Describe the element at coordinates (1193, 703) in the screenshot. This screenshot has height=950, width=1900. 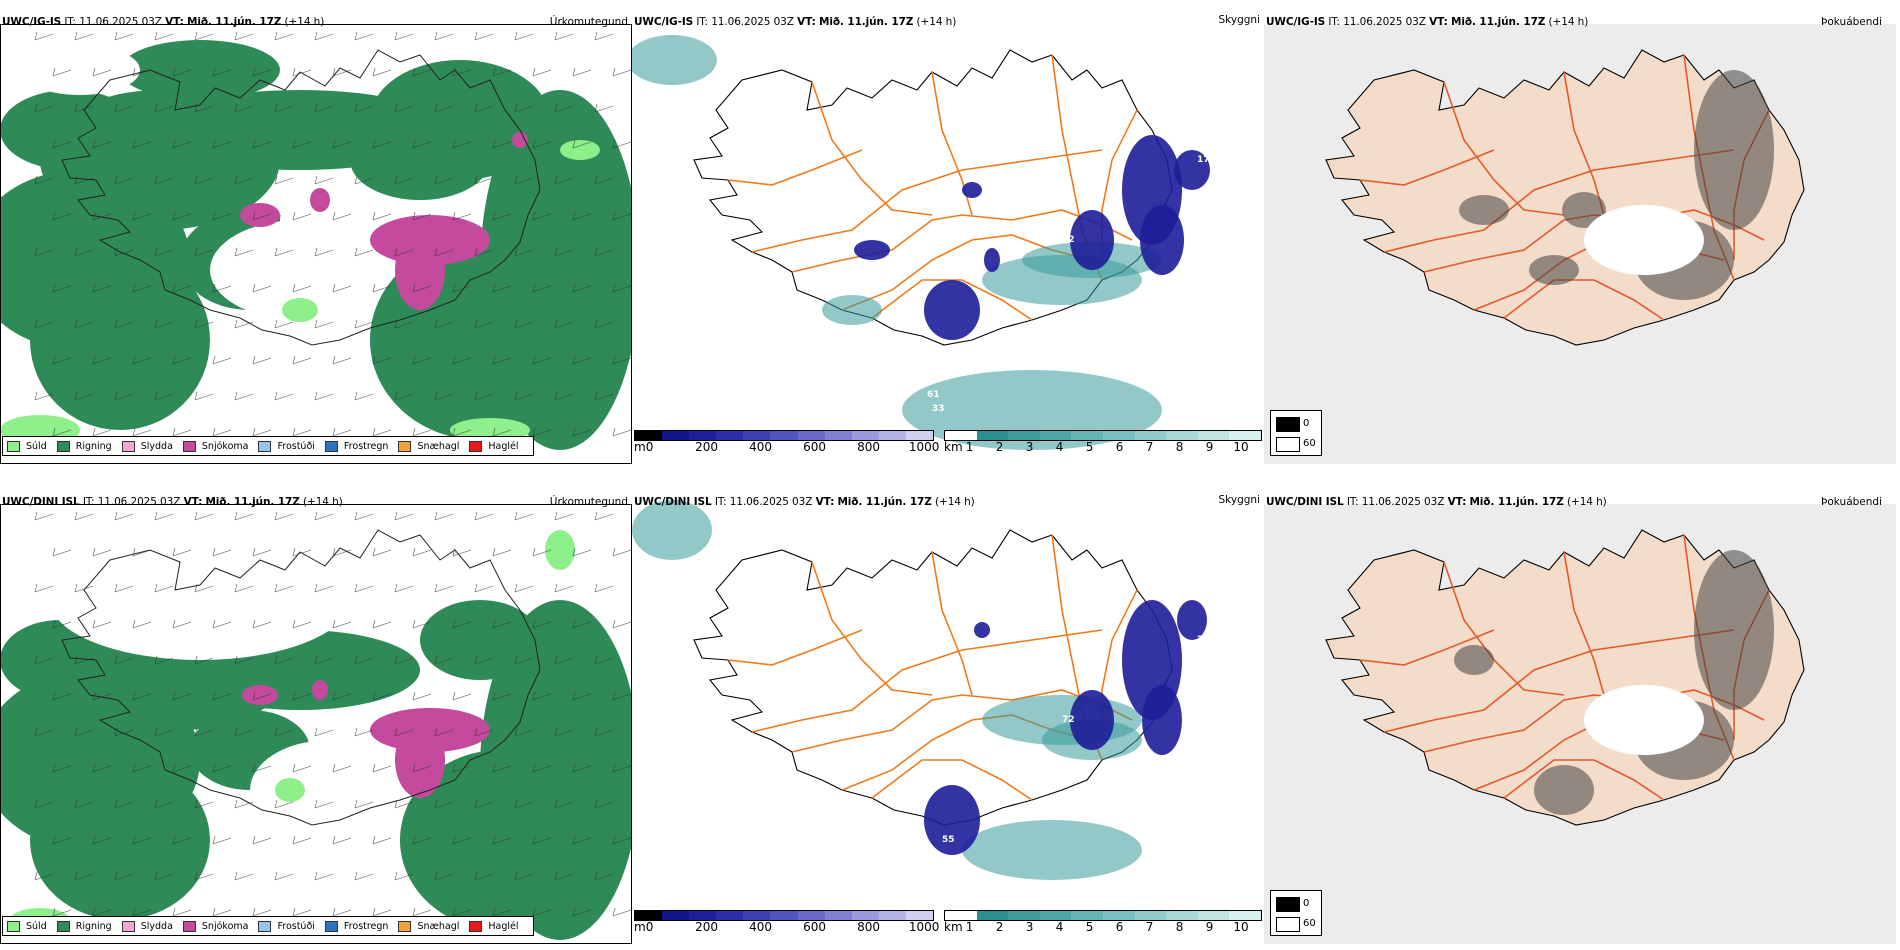
I see `ceiling-label: 46` at that location.